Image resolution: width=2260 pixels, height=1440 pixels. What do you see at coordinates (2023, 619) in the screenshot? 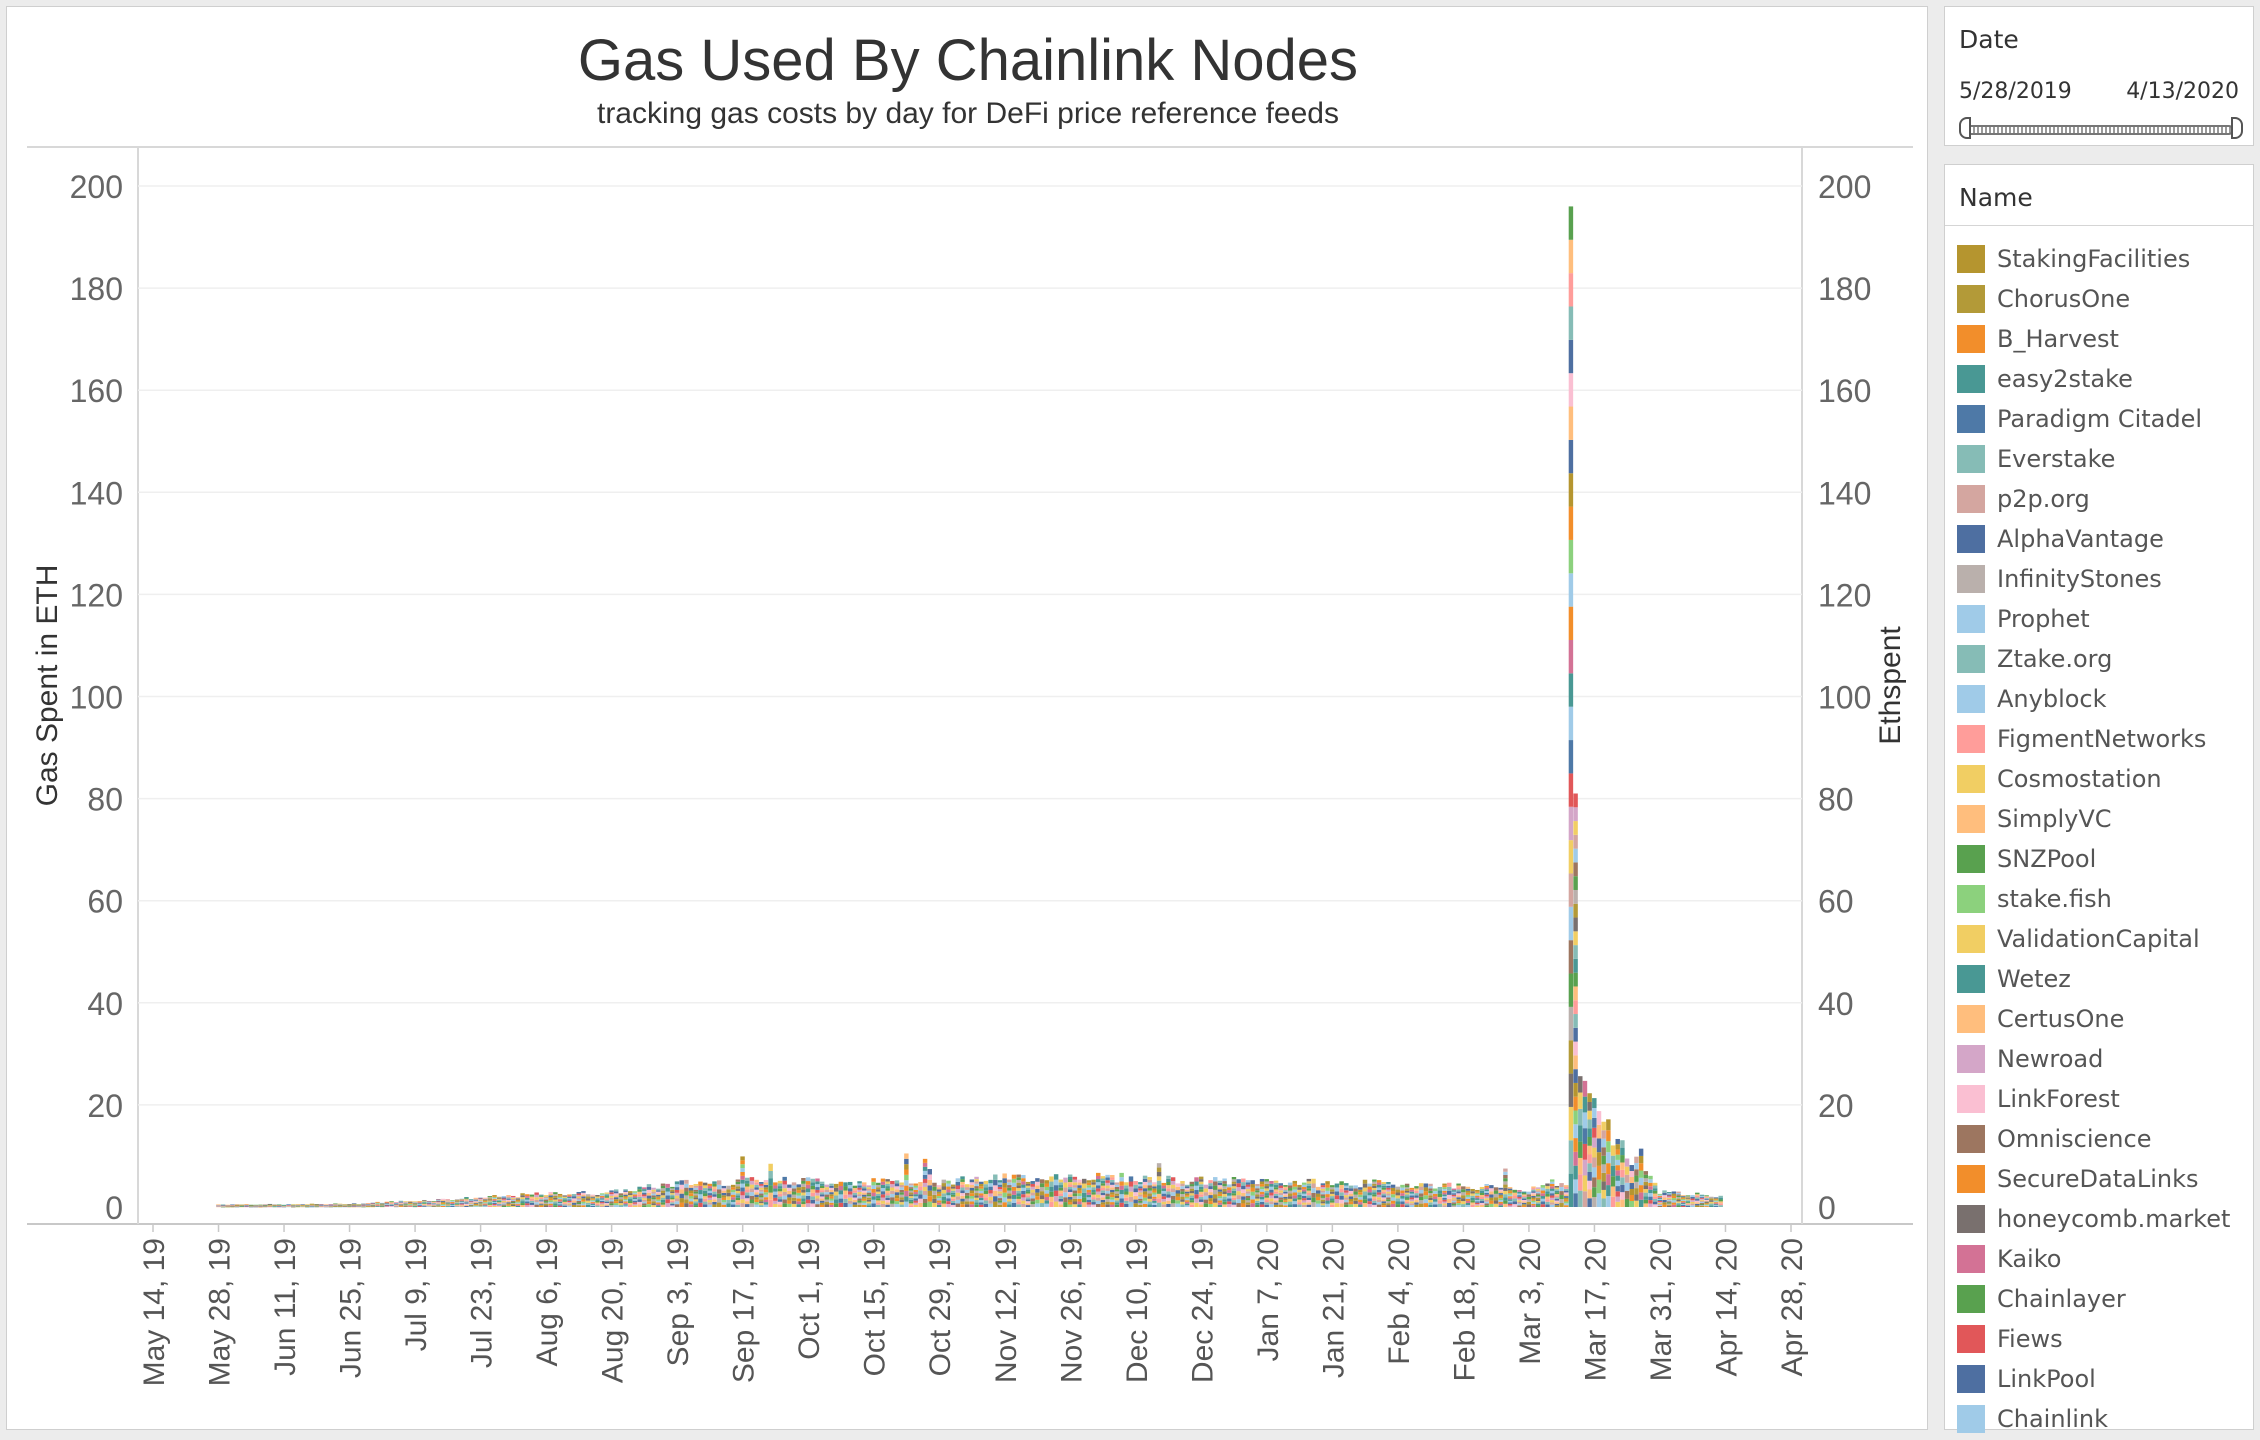
I see `legend-item: Prophet` at bounding box center [2023, 619].